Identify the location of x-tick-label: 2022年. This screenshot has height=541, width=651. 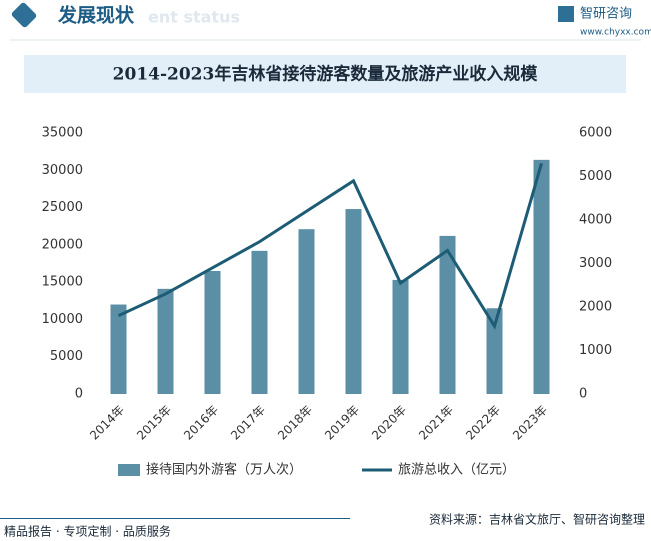
(483, 423).